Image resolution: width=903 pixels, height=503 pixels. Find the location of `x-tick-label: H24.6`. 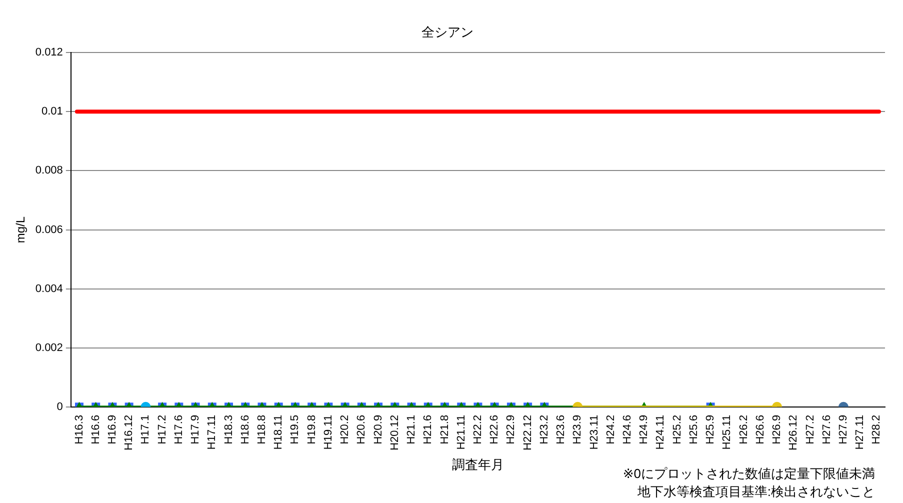

x-tick-label: H24.6 is located at coordinates (628, 429).